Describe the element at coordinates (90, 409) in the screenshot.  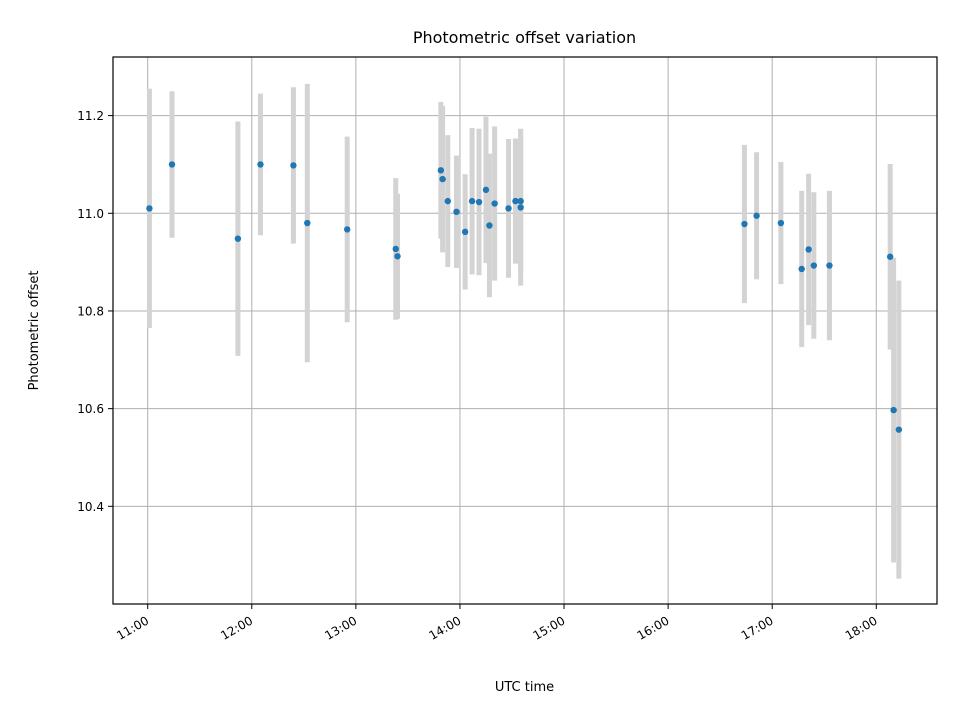
I see `y-tick-label: 10.6` at that location.